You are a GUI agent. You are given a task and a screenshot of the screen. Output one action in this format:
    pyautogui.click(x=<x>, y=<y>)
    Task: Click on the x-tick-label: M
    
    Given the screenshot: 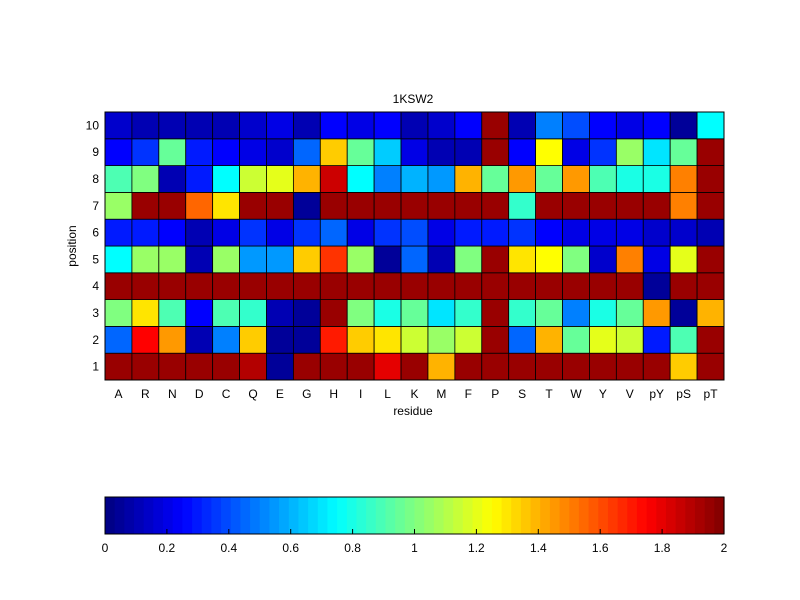 What is the action you would take?
    pyautogui.click(x=441, y=394)
    